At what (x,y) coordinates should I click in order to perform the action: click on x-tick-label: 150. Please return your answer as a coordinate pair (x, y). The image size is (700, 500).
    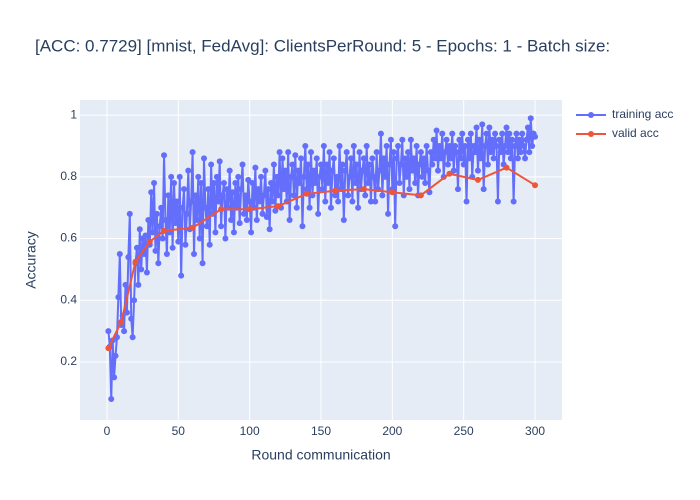
    Looking at the image, I should click on (321, 431).